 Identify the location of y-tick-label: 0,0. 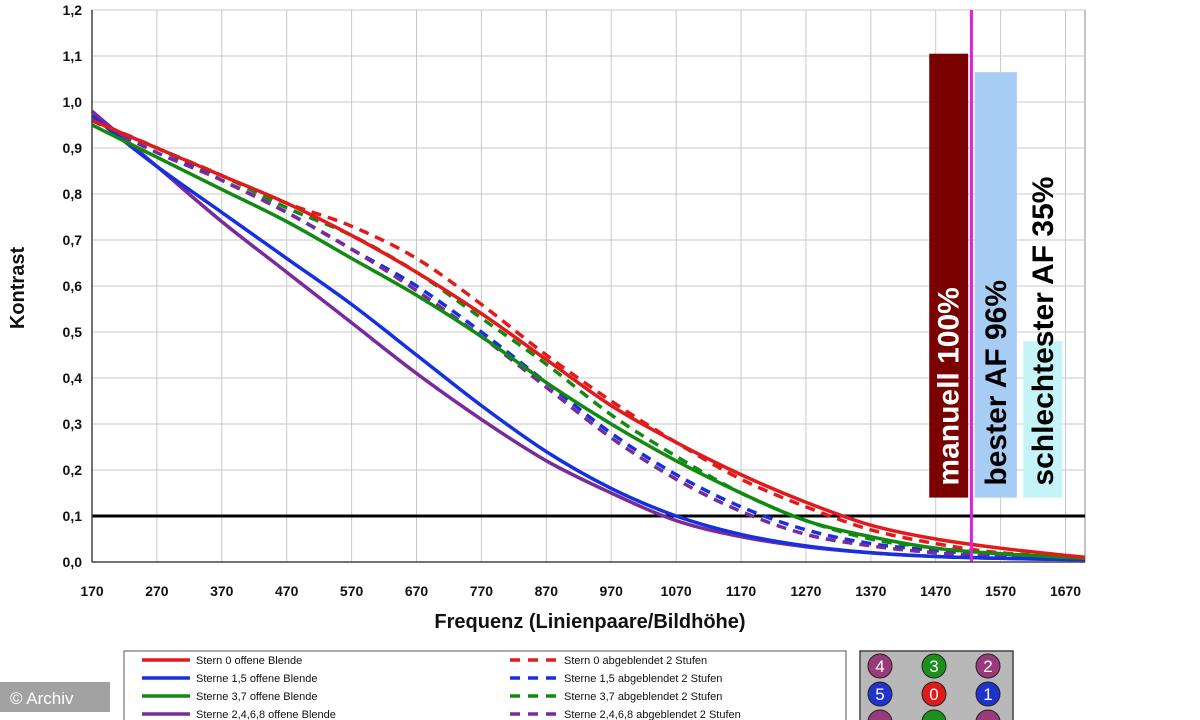
(73, 562).